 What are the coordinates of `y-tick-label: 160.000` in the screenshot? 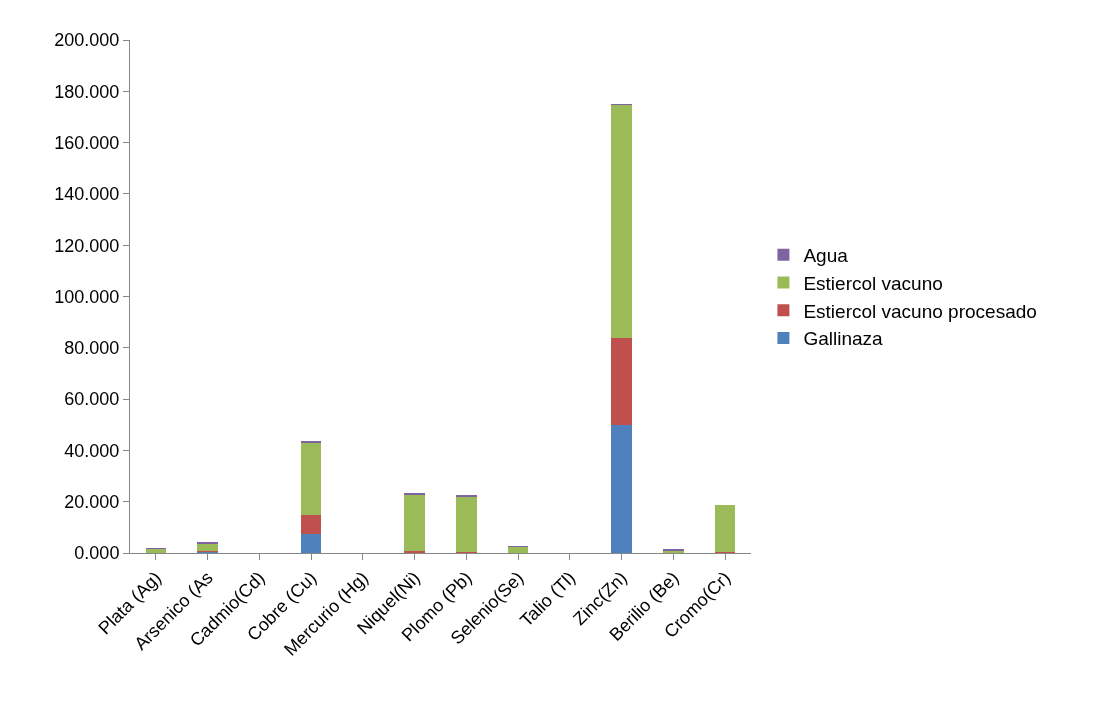 It's located at (87, 142).